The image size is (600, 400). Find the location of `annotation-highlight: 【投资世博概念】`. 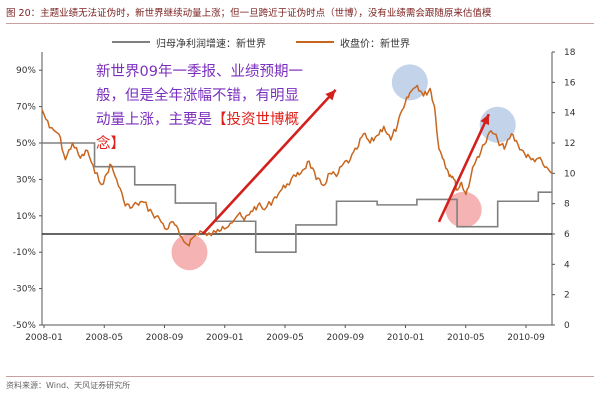

annotation-highlight: 【投资世博概念】 is located at coordinates (197, 132).